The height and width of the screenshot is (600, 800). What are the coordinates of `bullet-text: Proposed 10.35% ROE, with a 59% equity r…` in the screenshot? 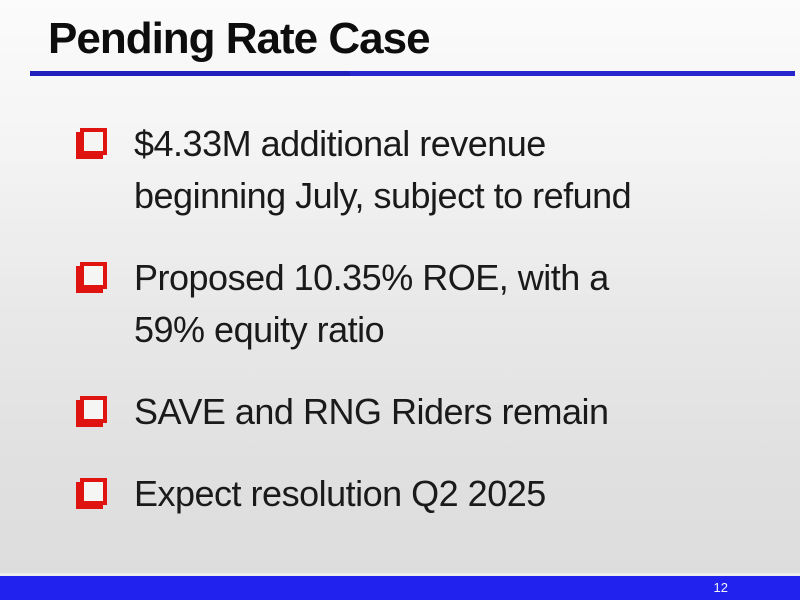 It's located at (371, 303).